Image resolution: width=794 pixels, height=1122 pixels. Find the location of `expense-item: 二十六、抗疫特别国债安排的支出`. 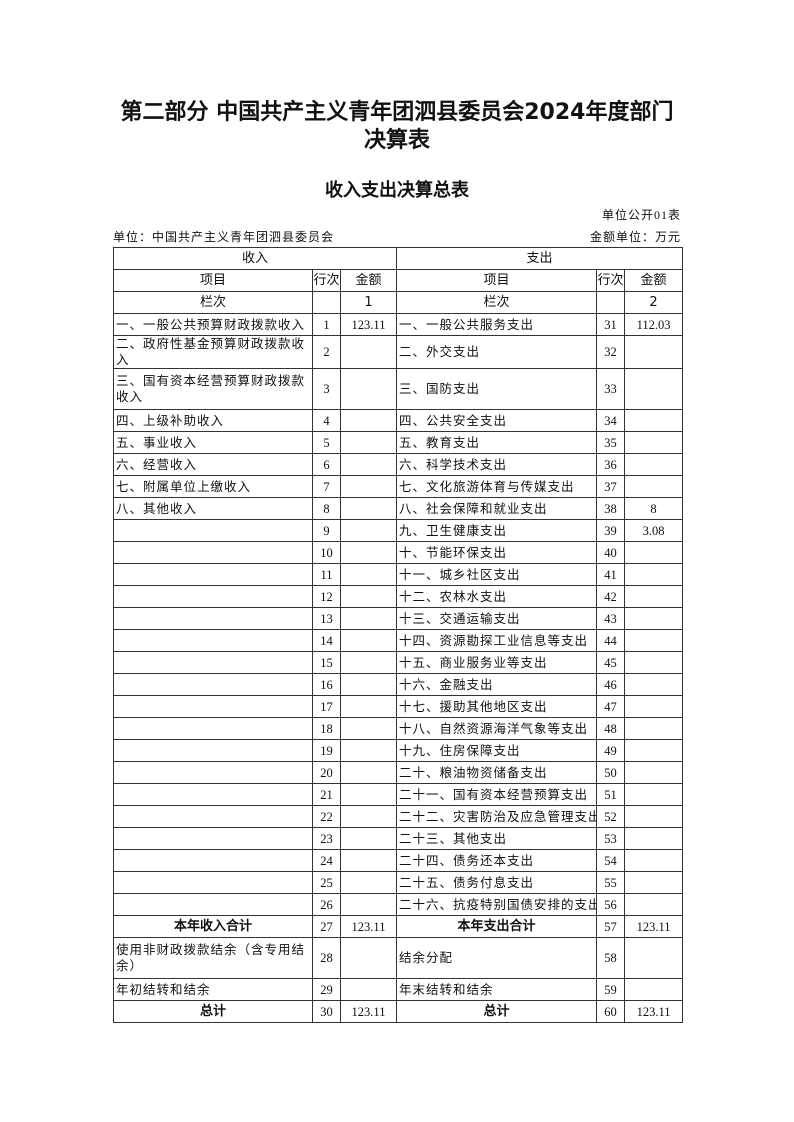

expense-item: 二十六、抗疫特别国债安排的支出 is located at coordinates (497, 904).